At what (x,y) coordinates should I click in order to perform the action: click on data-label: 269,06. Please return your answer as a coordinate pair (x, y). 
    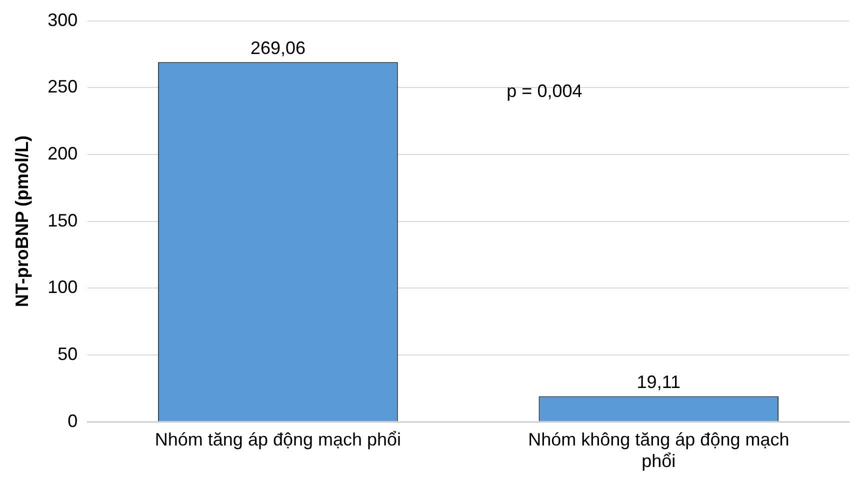
    Looking at the image, I should click on (278, 48).